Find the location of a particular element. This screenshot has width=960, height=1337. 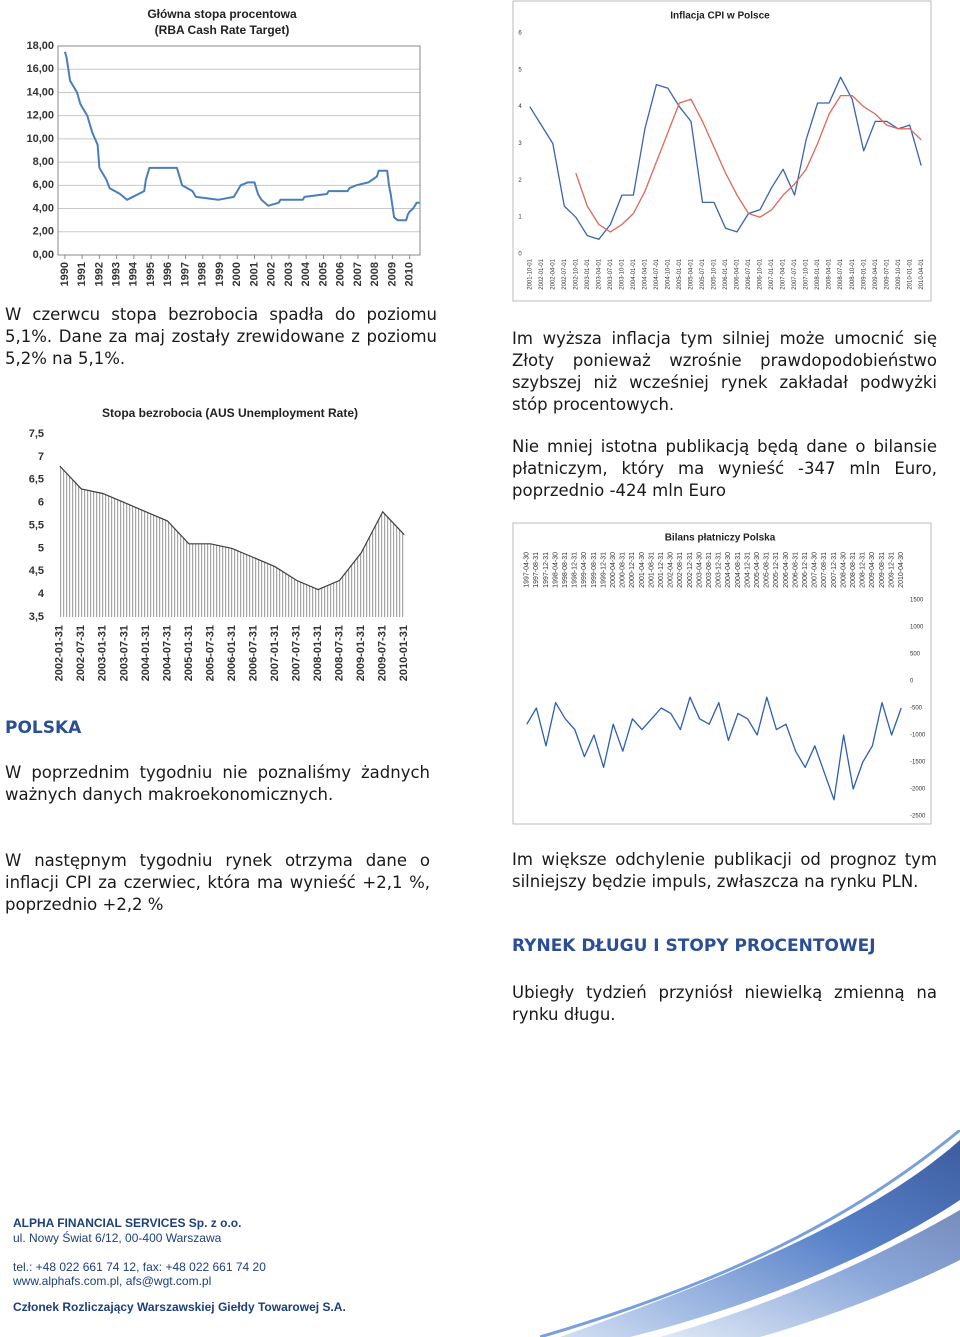

y-tick-label: 6,5 is located at coordinates (36, 480).